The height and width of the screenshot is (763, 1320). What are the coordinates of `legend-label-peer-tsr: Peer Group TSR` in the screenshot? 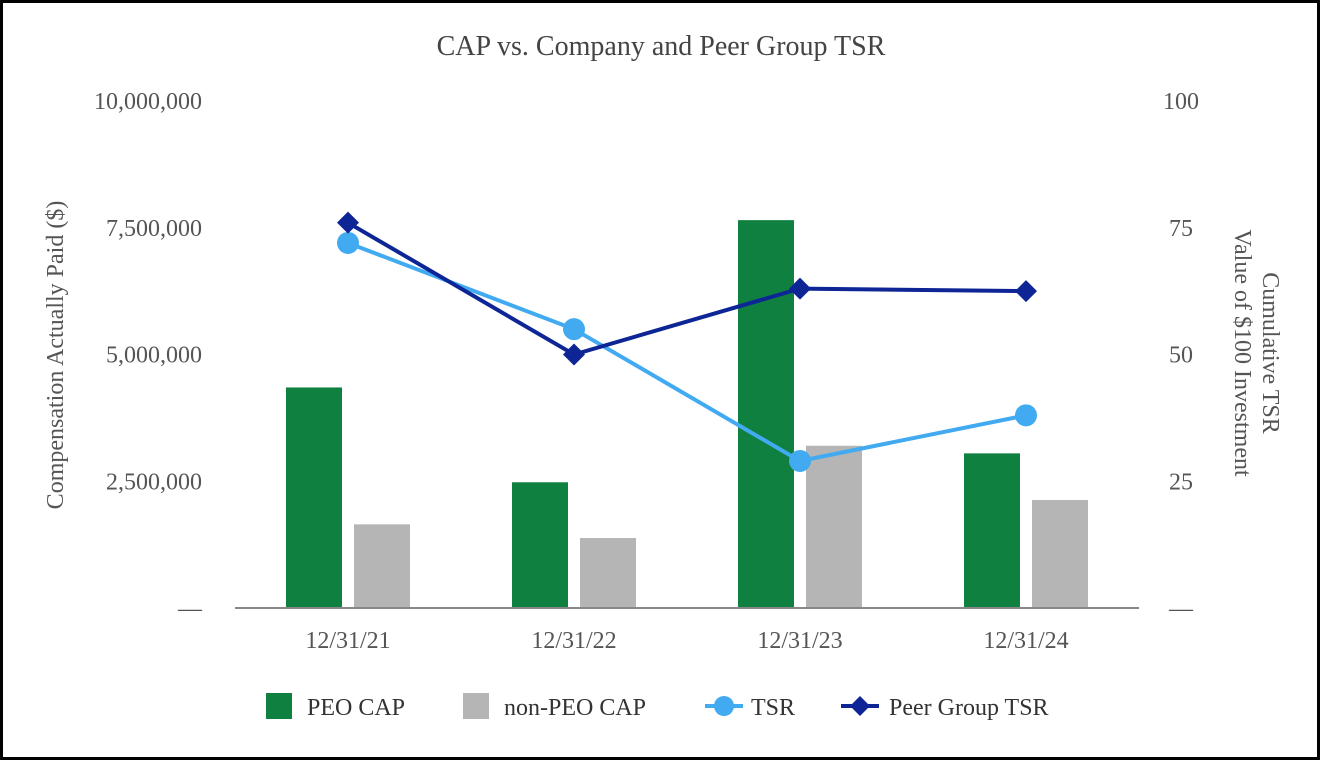 It's located at (969, 708).